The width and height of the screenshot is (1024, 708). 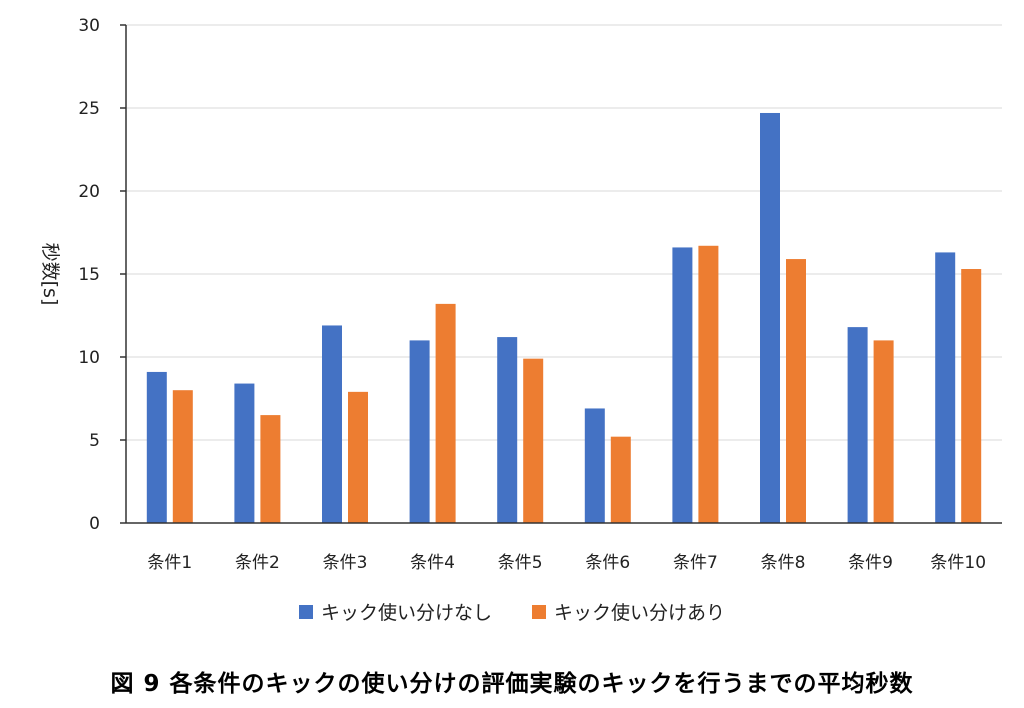 What do you see at coordinates (50, 274) in the screenshot?
I see `y-axis-label: 秒数[s]` at bounding box center [50, 274].